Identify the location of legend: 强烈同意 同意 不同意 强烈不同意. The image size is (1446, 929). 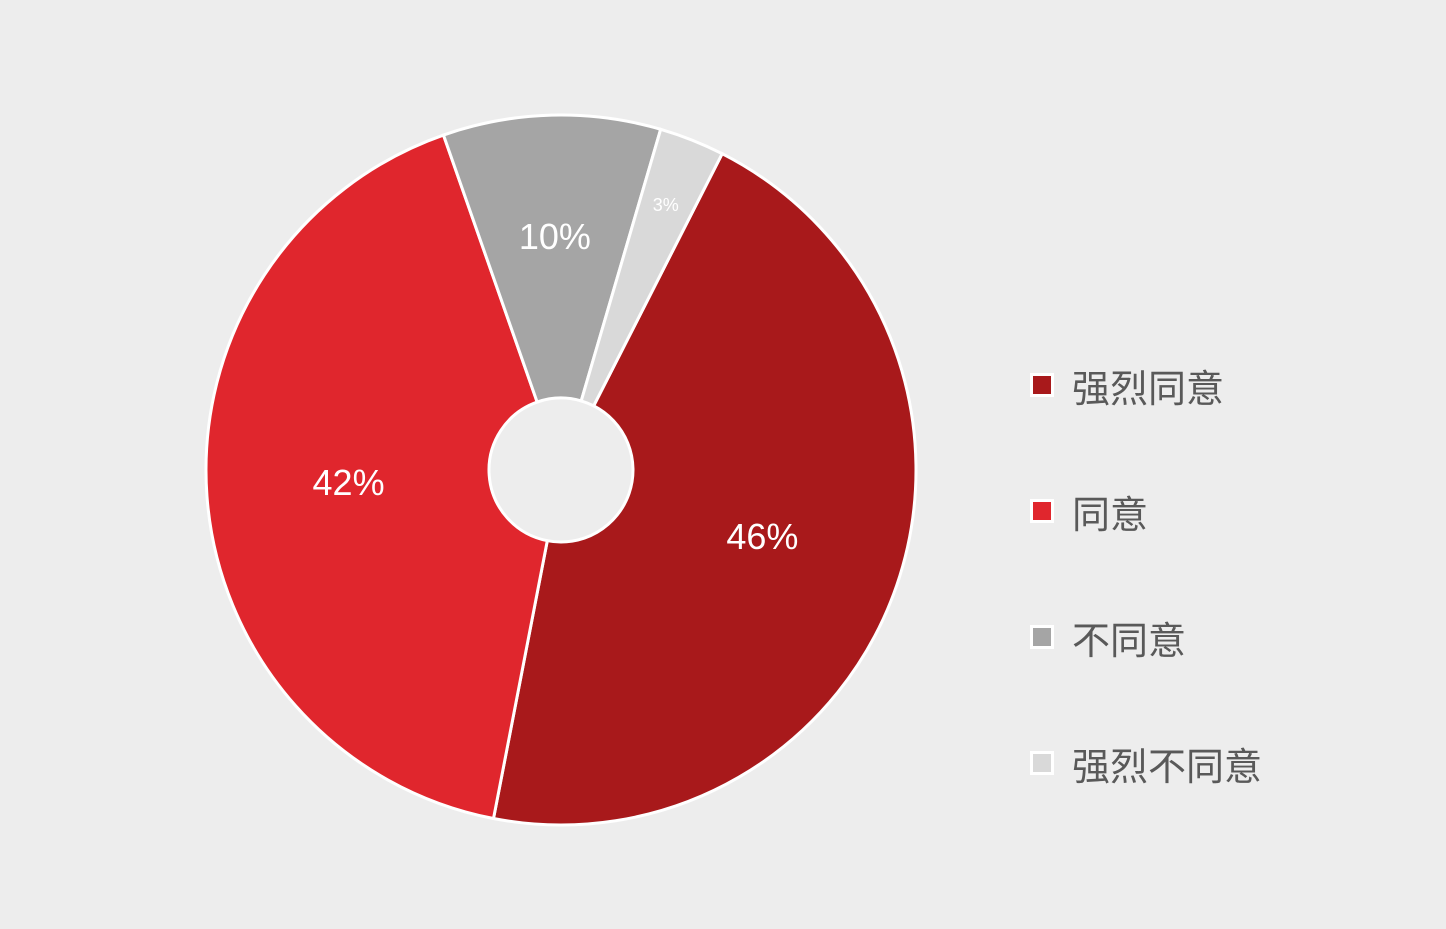
(1146, 612).